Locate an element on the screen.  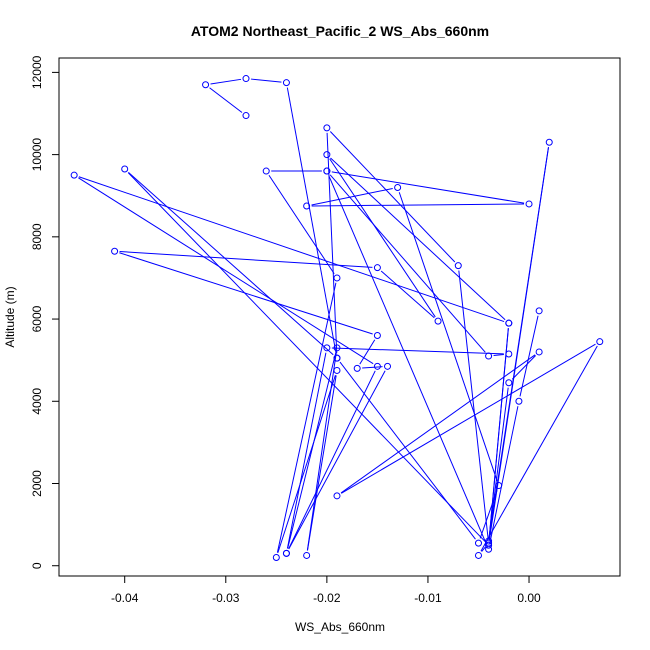
x-tick-label: -0.03 is located at coordinates (226, 598).